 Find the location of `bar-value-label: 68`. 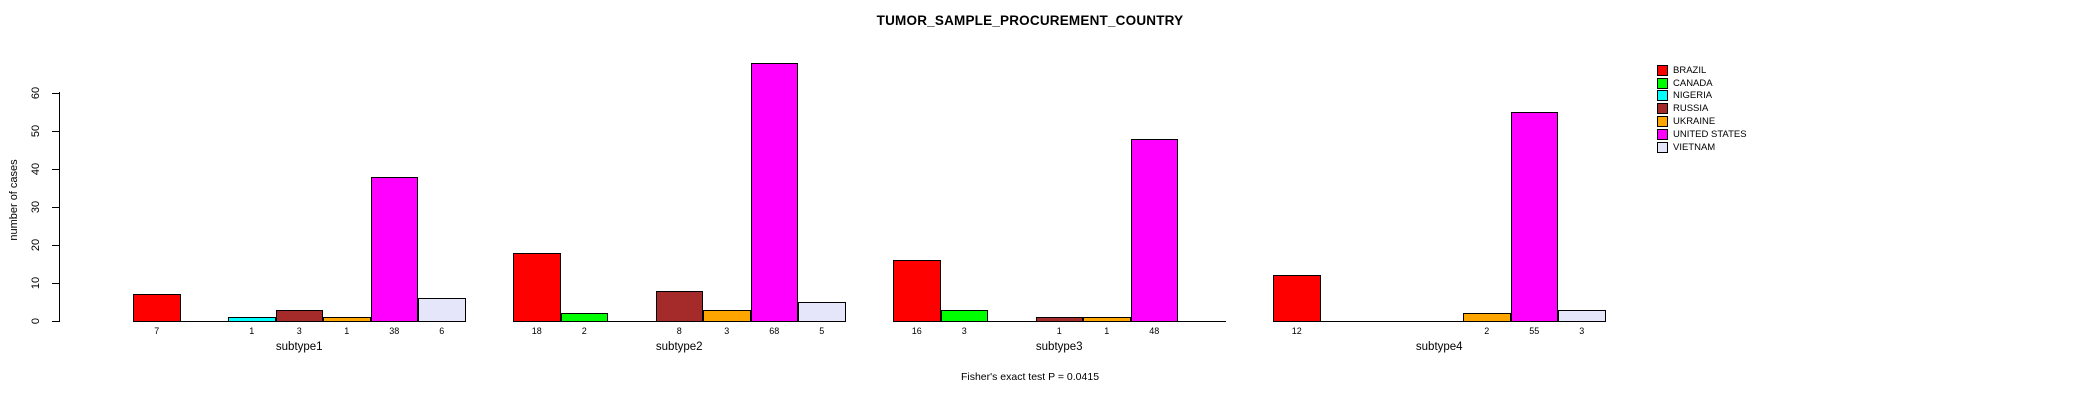

bar-value-label: 68 is located at coordinates (774, 331).